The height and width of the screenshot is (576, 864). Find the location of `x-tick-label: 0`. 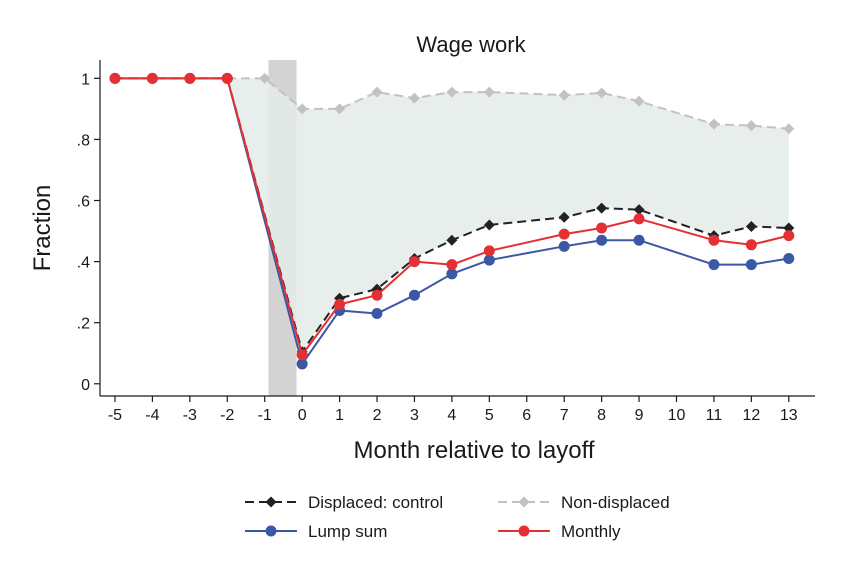

x-tick-label: 0 is located at coordinates (302, 415).